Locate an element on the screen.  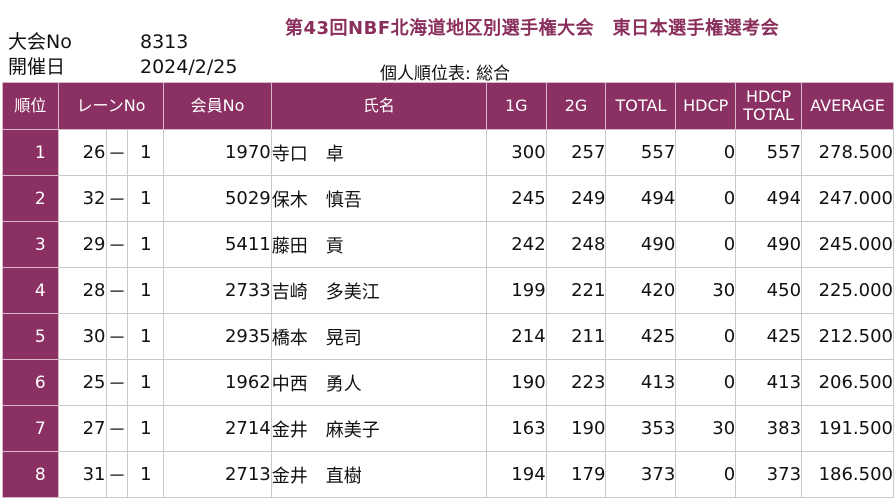
cell-average: 191.500 is located at coordinates (847, 428).